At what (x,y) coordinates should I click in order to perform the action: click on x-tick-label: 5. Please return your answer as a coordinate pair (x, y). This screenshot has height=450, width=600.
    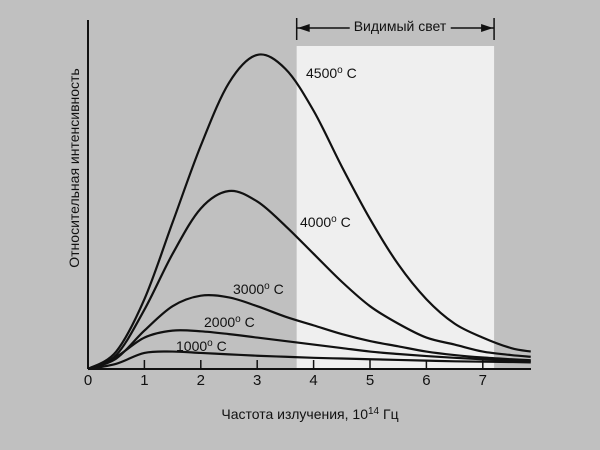
    Looking at the image, I should click on (370, 380).